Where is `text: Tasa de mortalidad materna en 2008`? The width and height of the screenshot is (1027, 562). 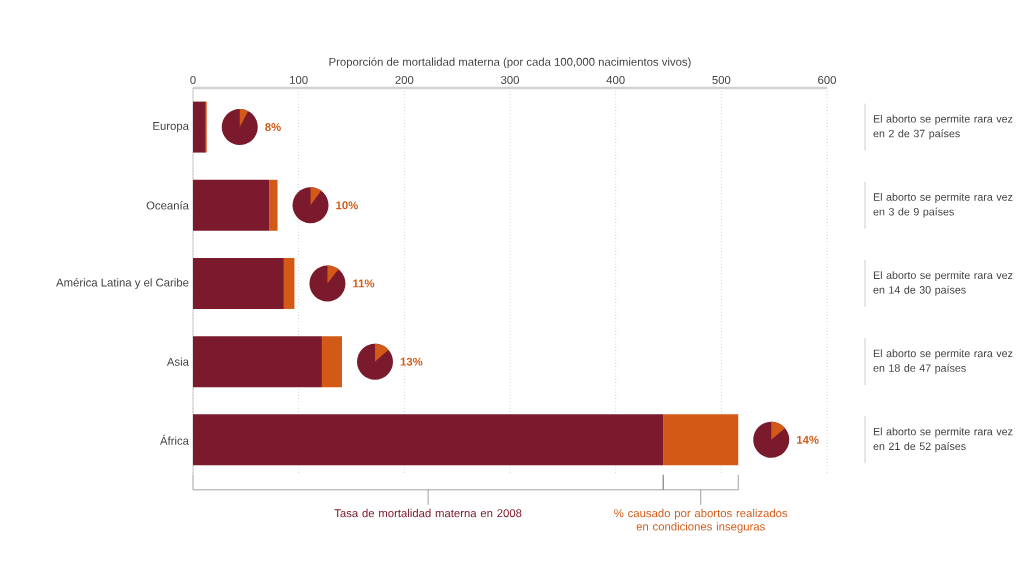
text: Tasa de mortalidad materna en 2008 is located at coordinates (428, 513).